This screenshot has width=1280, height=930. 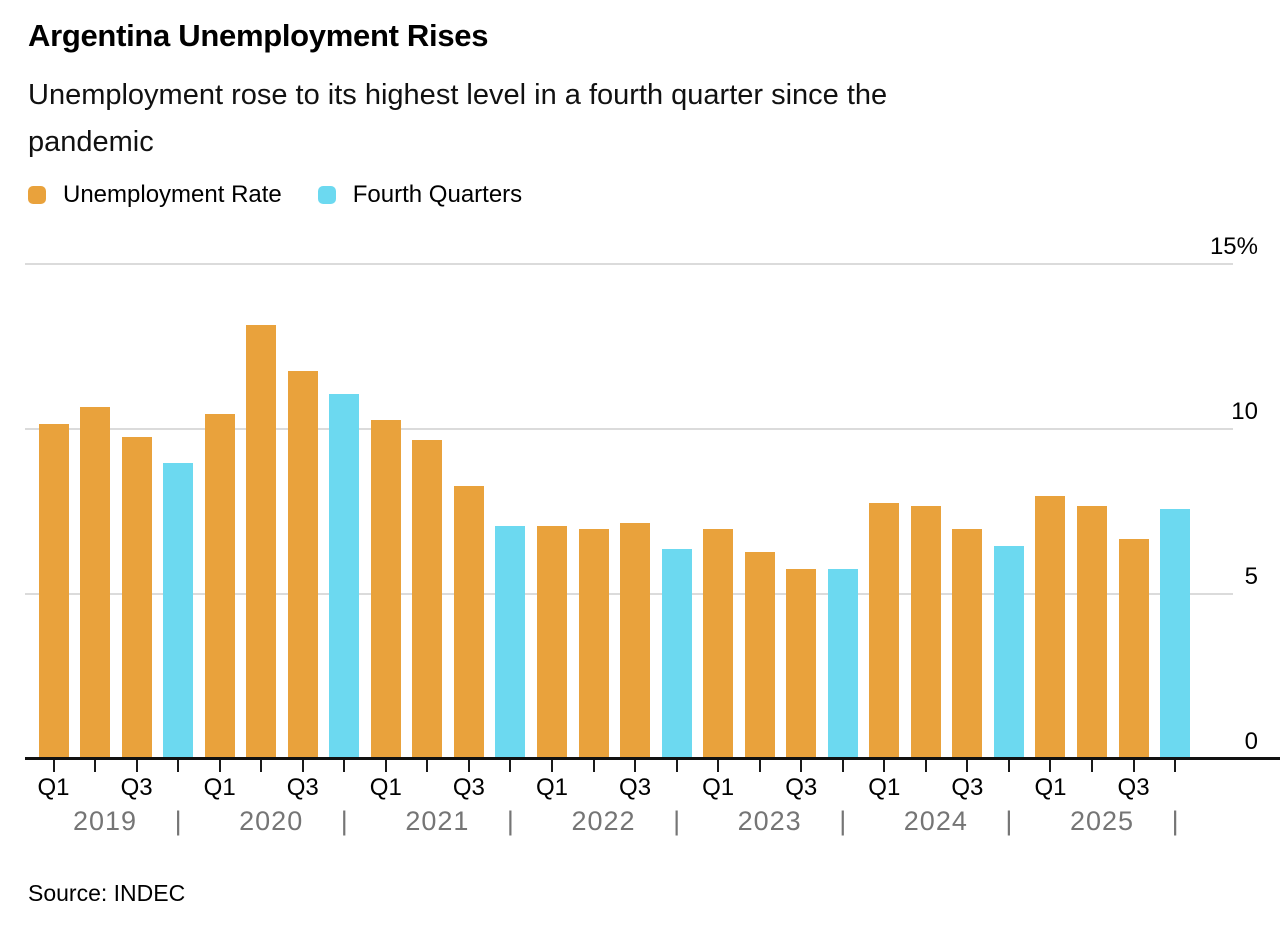 I want to click on x-tick-2025-q1, so click(x=1050, y=766).